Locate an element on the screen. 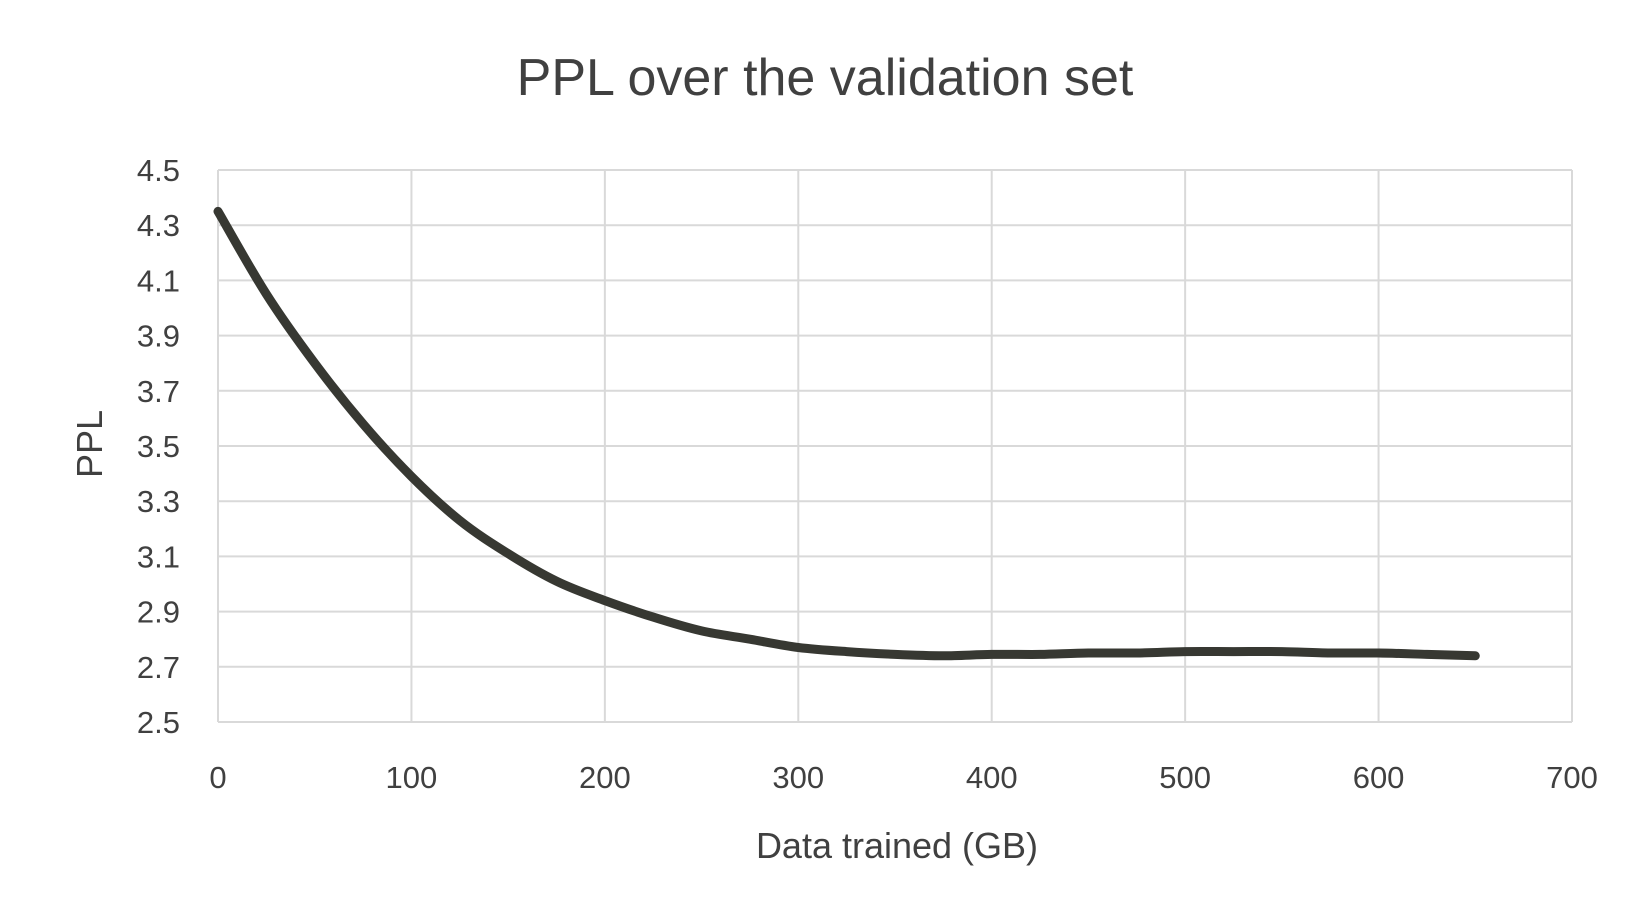  x-tick-label: 100 is located at coordinates (412, 777).